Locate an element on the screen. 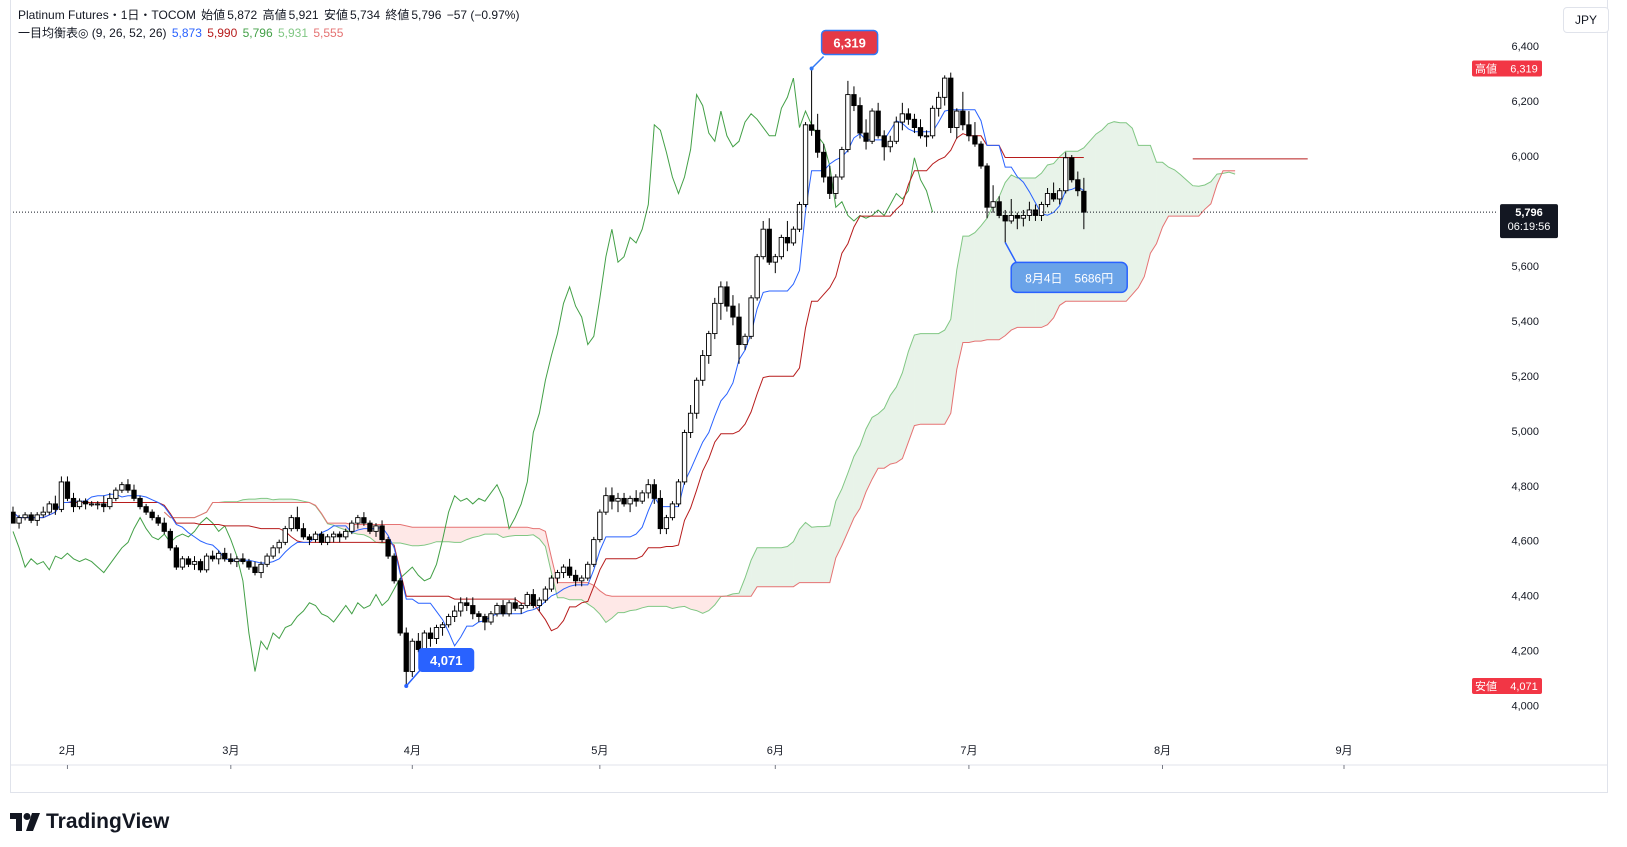  date-note-box is located at coordinates (1069, 277).